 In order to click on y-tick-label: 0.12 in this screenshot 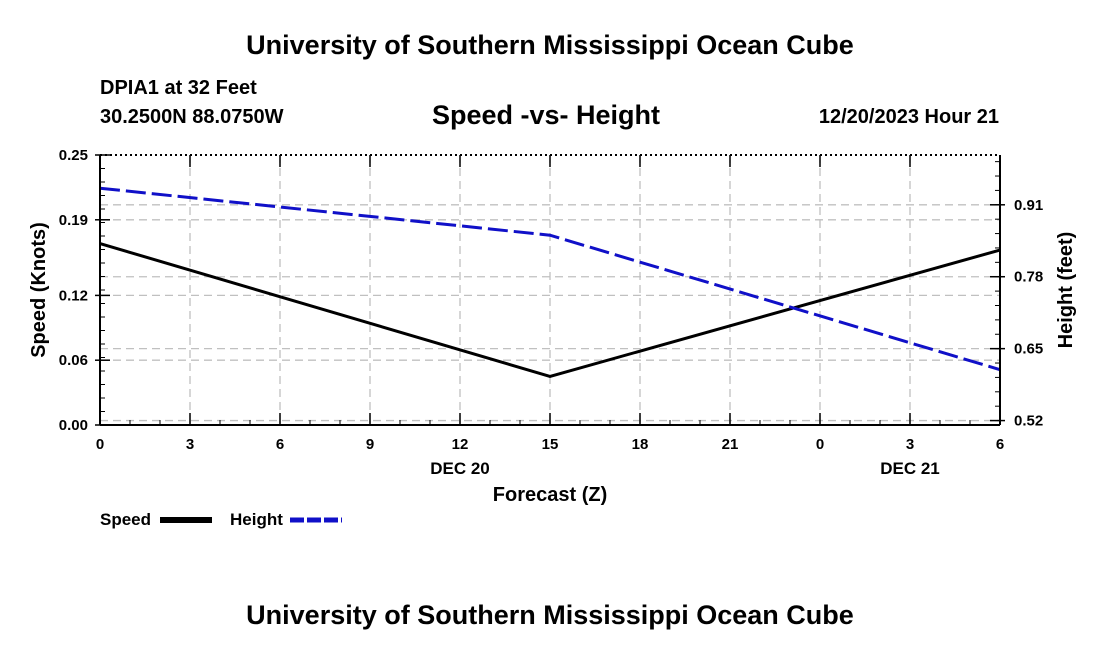, I will do `click(73, 295)`.